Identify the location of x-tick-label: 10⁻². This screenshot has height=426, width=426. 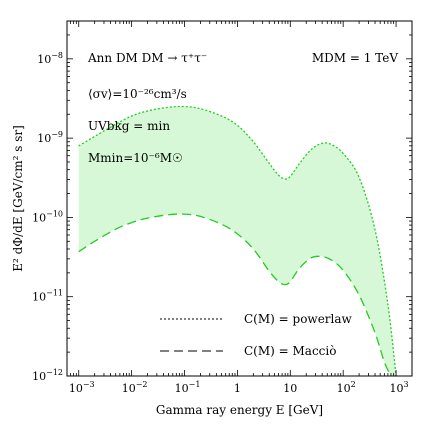
(135, 387).